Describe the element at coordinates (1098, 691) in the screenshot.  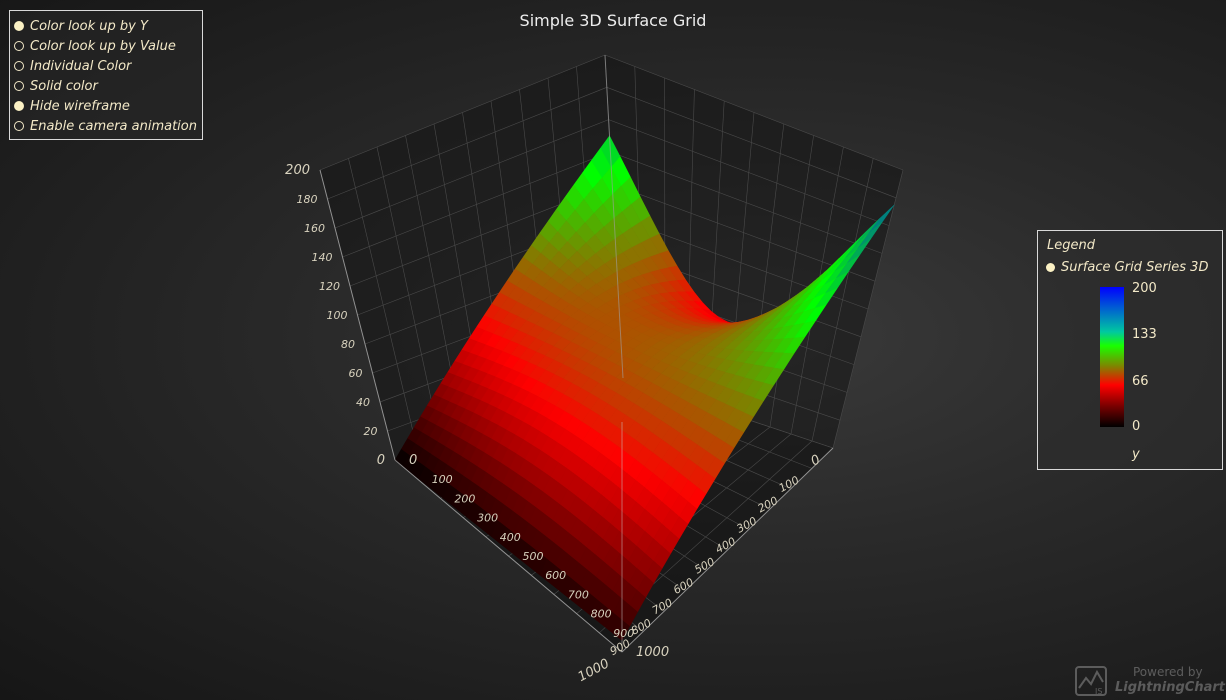
I see `logo-badge: JS` at that location.